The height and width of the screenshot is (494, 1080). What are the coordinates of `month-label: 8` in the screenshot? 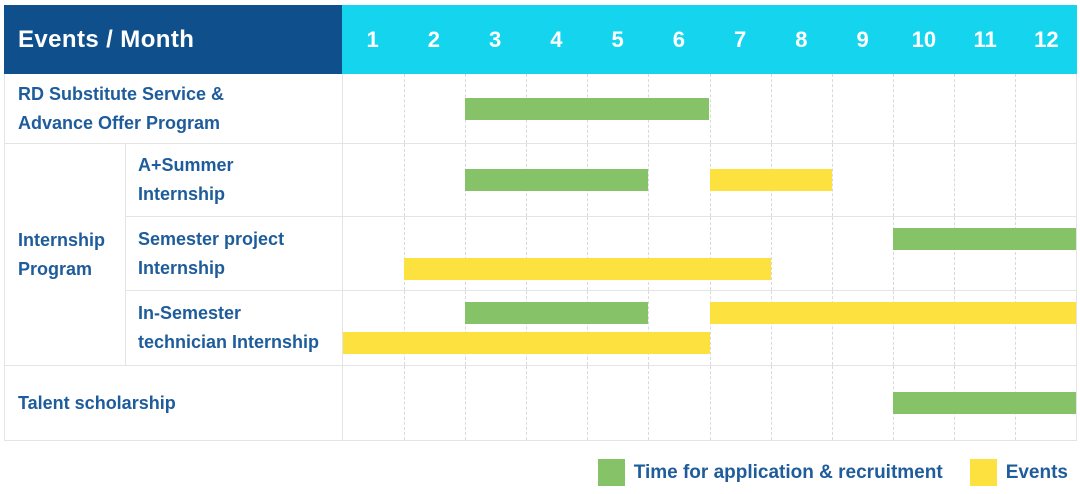 It's located at (801, 39).